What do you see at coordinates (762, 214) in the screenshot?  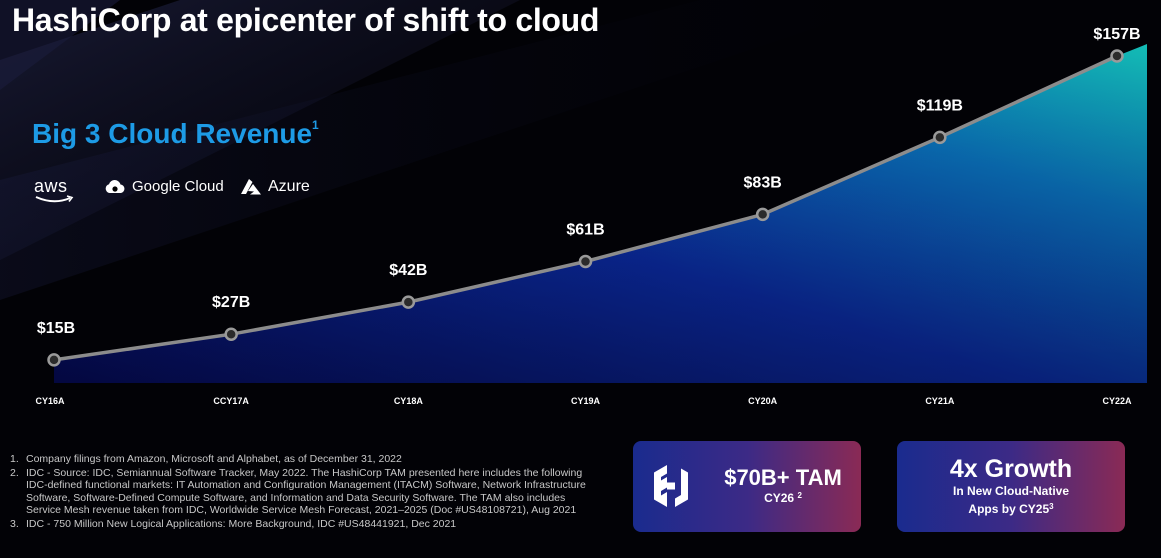 I see `data-point-cy20a` at bounding box center [762, 214].